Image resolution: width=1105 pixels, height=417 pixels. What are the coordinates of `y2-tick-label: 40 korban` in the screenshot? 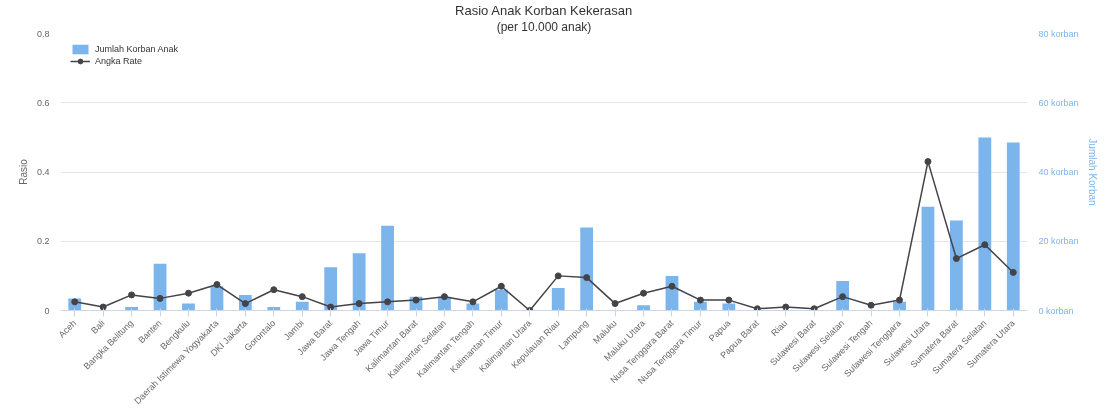 It's located at (1058, 172).